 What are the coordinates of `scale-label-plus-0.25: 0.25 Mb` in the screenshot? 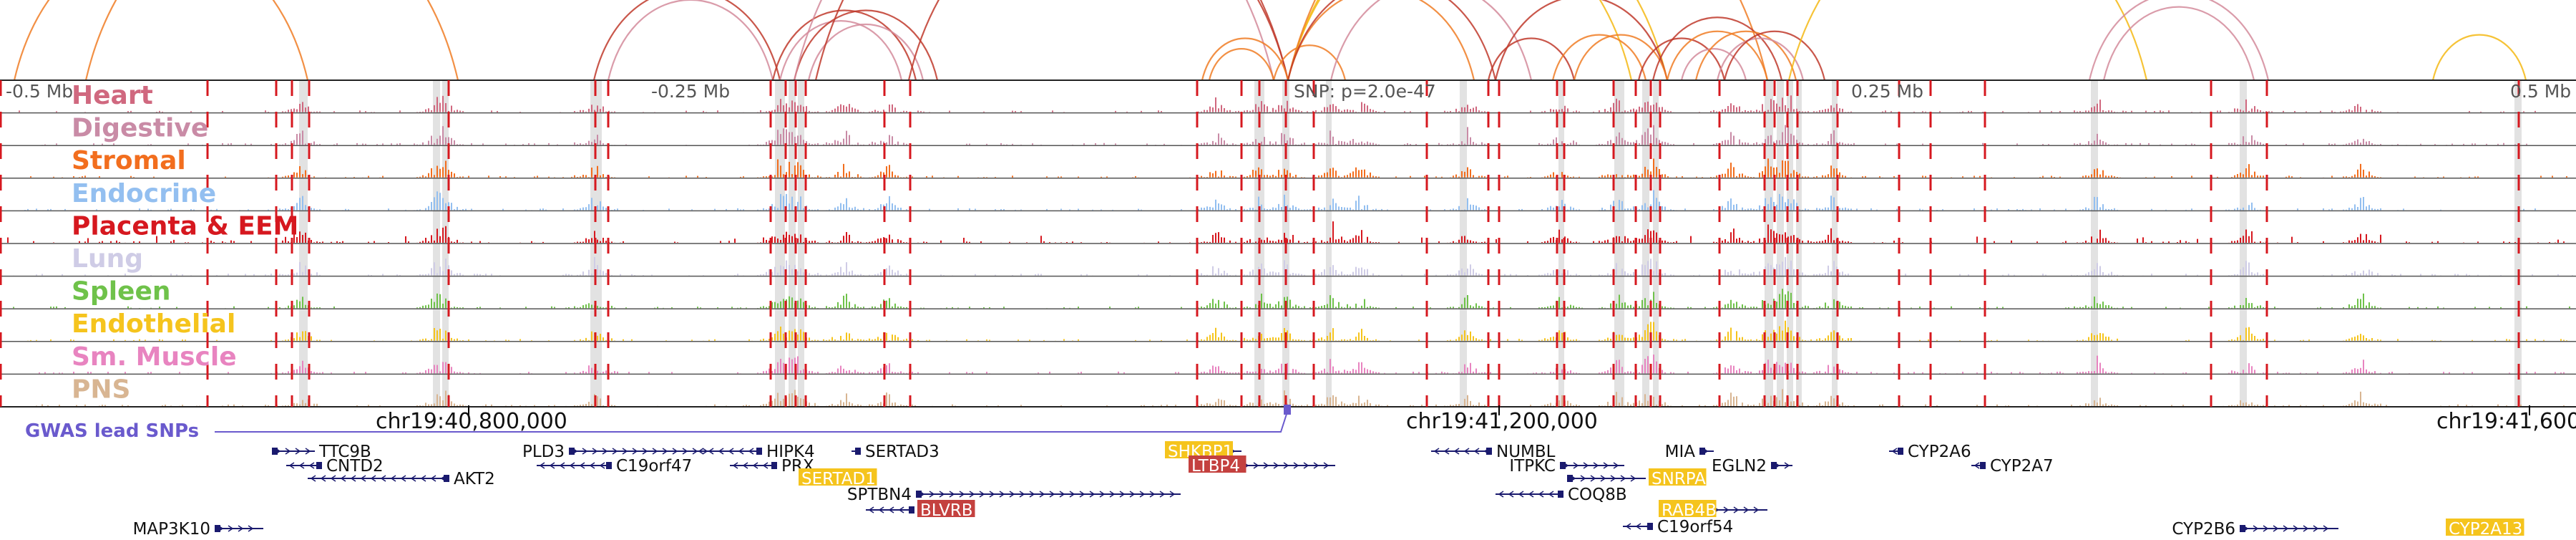 It's located at (1887, 91).